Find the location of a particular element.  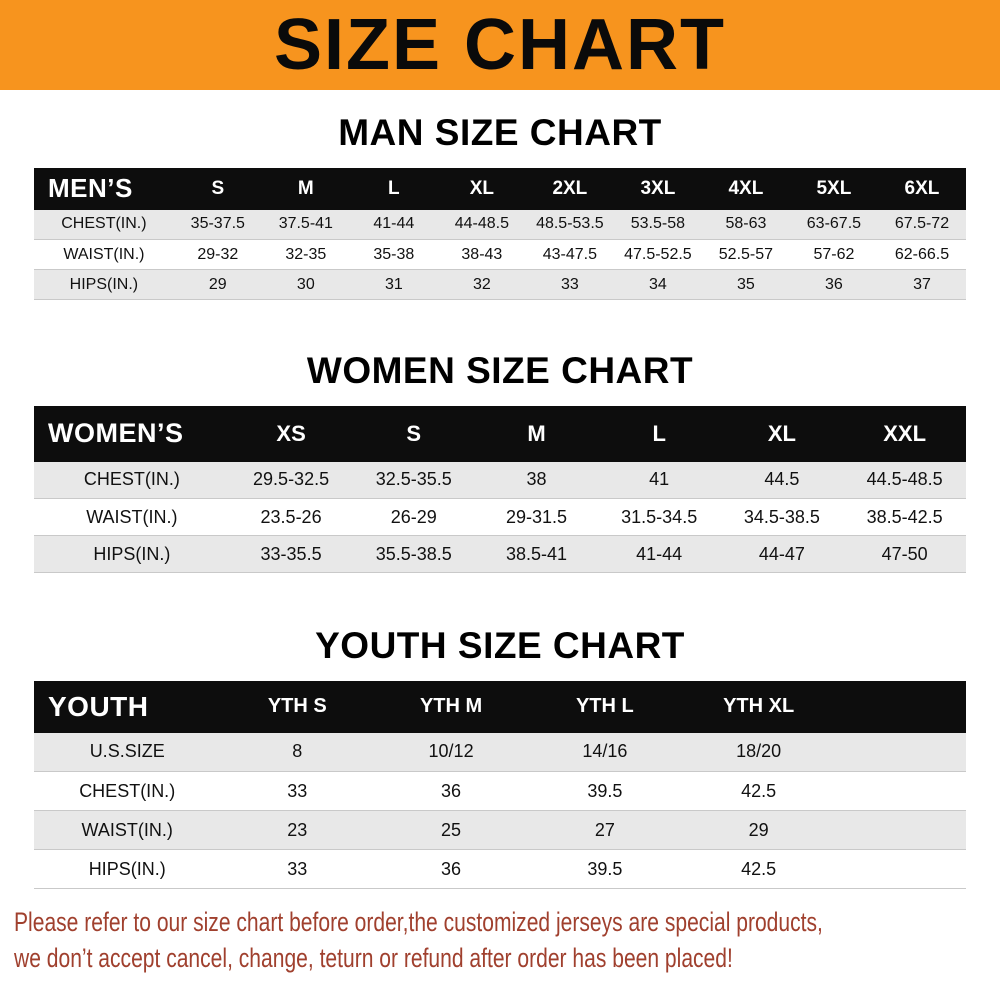

size-cell: 44.5-48.5 is located at coordinates (904, 480).